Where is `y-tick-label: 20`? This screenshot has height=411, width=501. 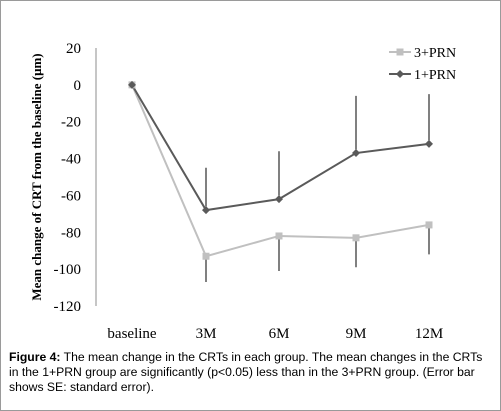 y-tick-label: 20 is located at coordinates (73, 49).